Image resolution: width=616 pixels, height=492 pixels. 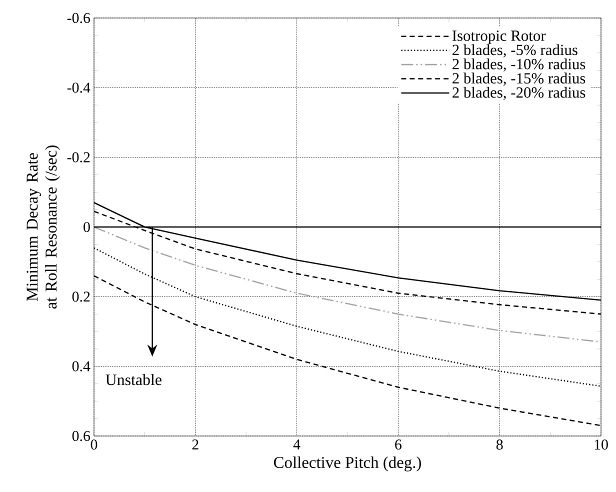 I want to click on x-axis-title: Collective Pitch (deg.), so click(x=347, y=464).